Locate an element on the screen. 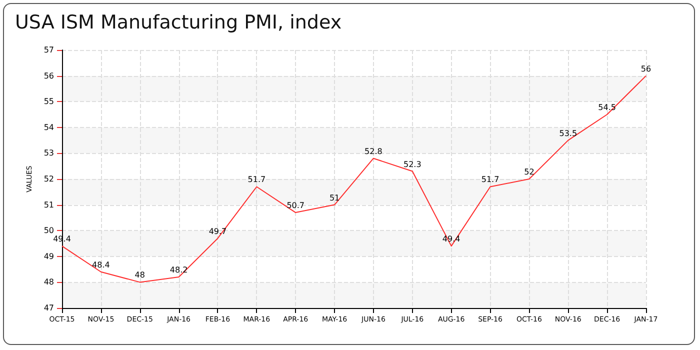 The height and width of the screenshot is (350, 700). data-label: 52.3 is located at coordinates (412, 164).